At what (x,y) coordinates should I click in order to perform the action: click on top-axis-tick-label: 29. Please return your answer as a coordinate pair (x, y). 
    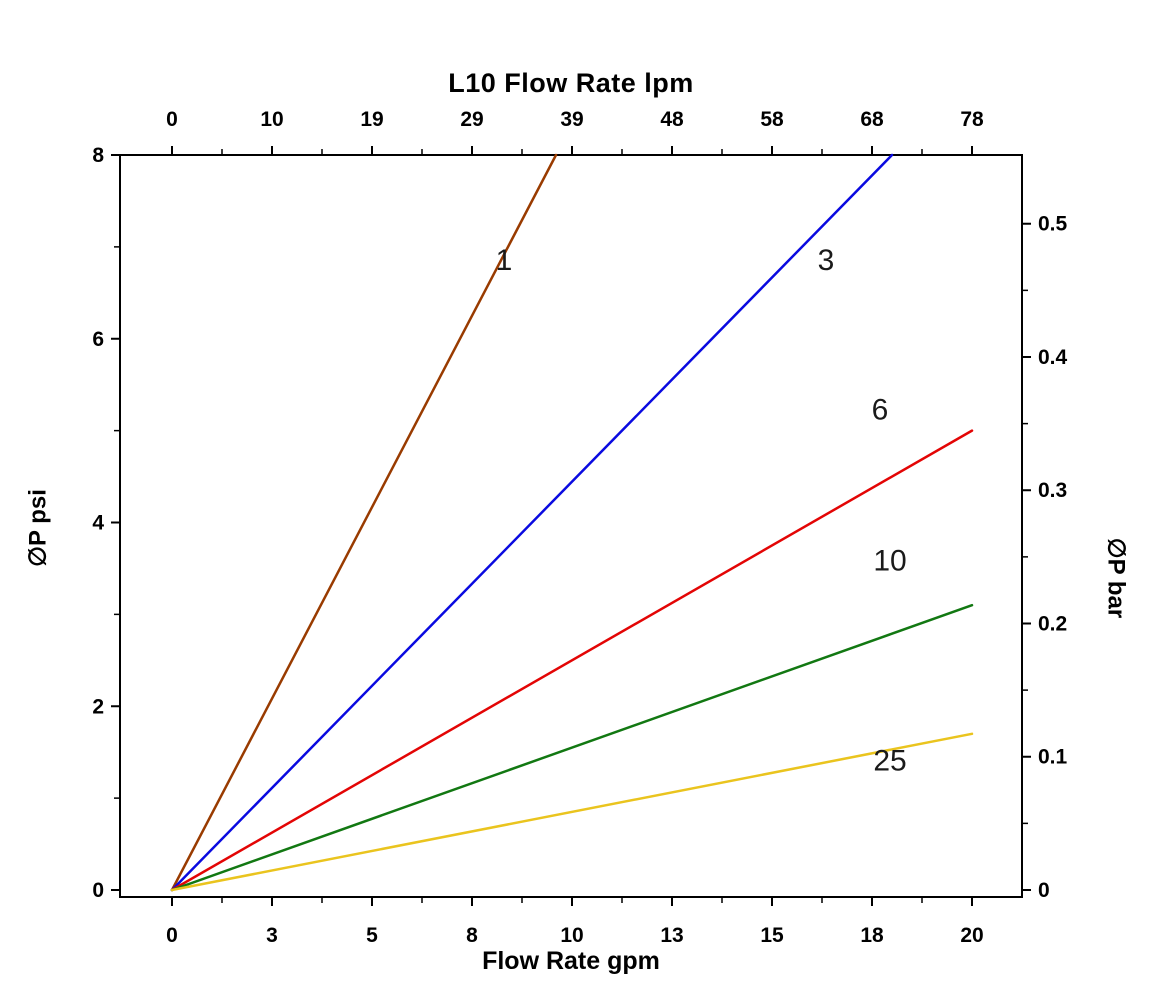
    Looking at the image, I should click on (471, 119).